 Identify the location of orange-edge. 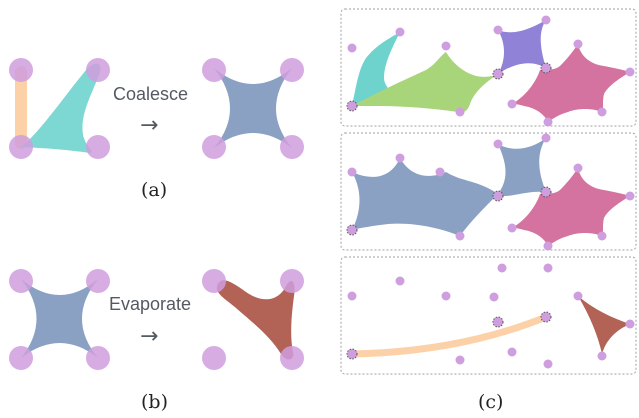
(449, 335).